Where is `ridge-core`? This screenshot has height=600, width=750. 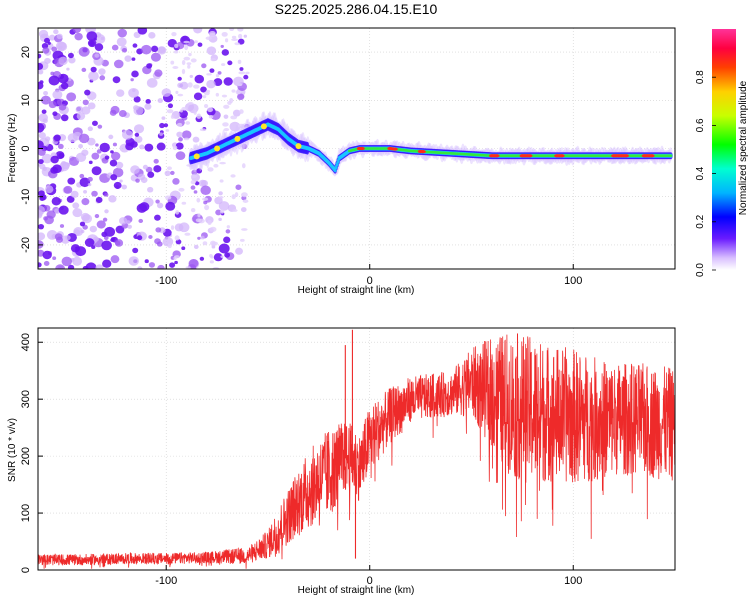
ridge-core is located at coordinates (337, 164).